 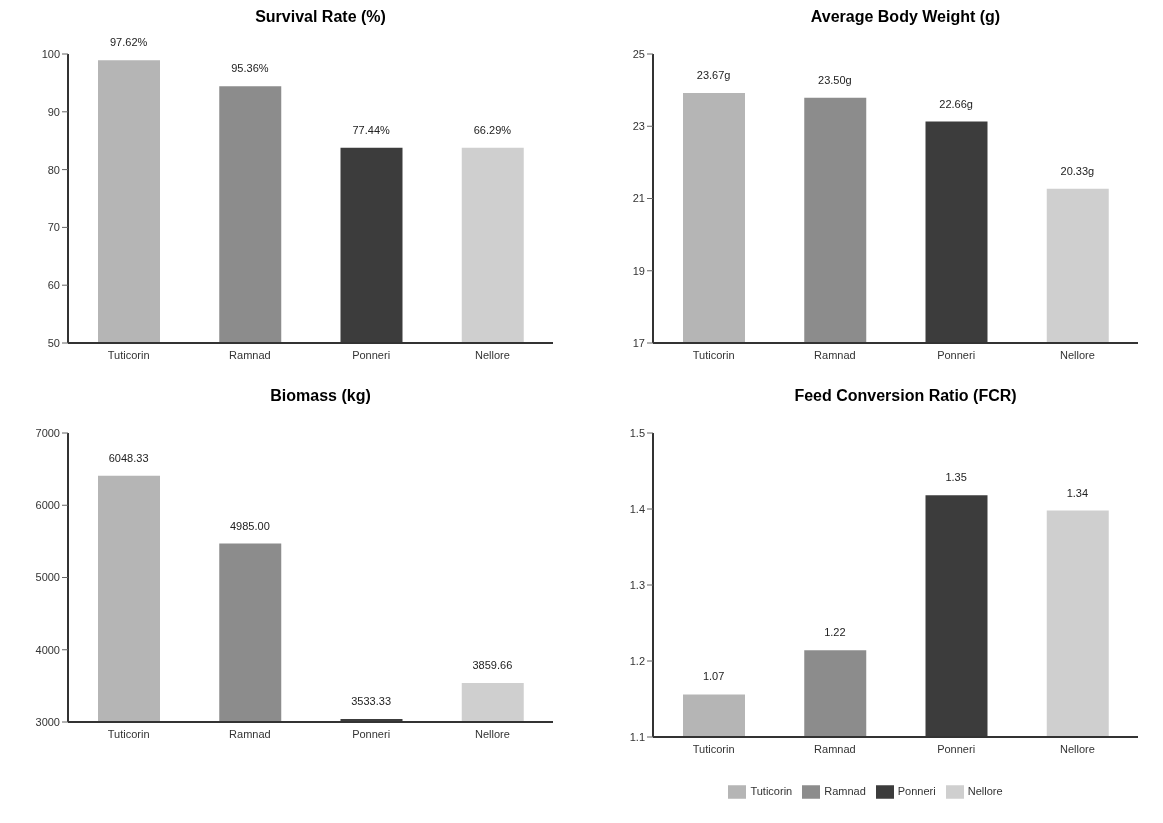 What do you see at coordinates (985, 790) in the screenshot?
I see `legend-label: Nellore` at bounding box center [985, 790].